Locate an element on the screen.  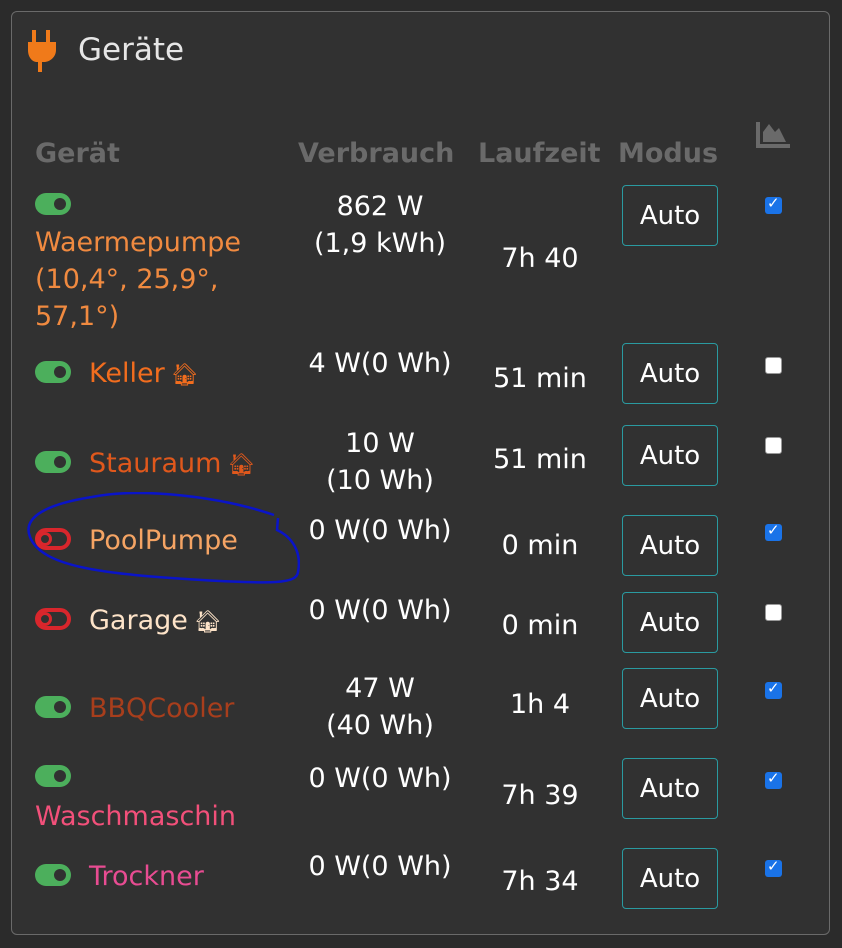
consumption: 862 W (1,9 kWh) is located at coordinates (380, 225).